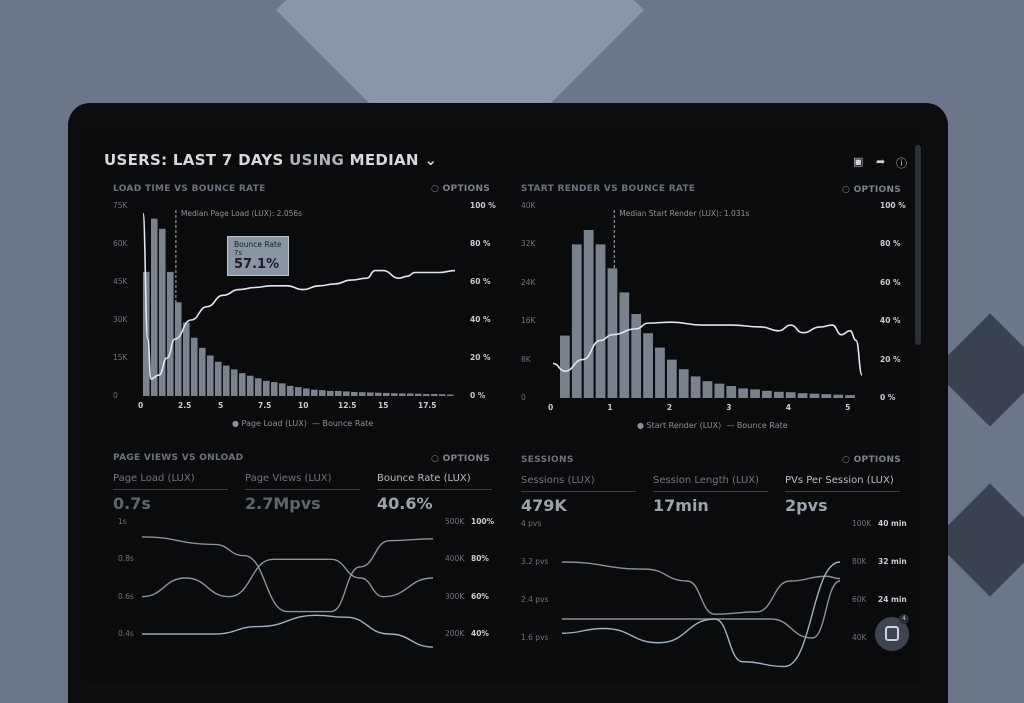  What do you see at coordinates (132, 503) in the screenshot?
I see `metric-value: 0.7s` at bounding box center [132, 503].